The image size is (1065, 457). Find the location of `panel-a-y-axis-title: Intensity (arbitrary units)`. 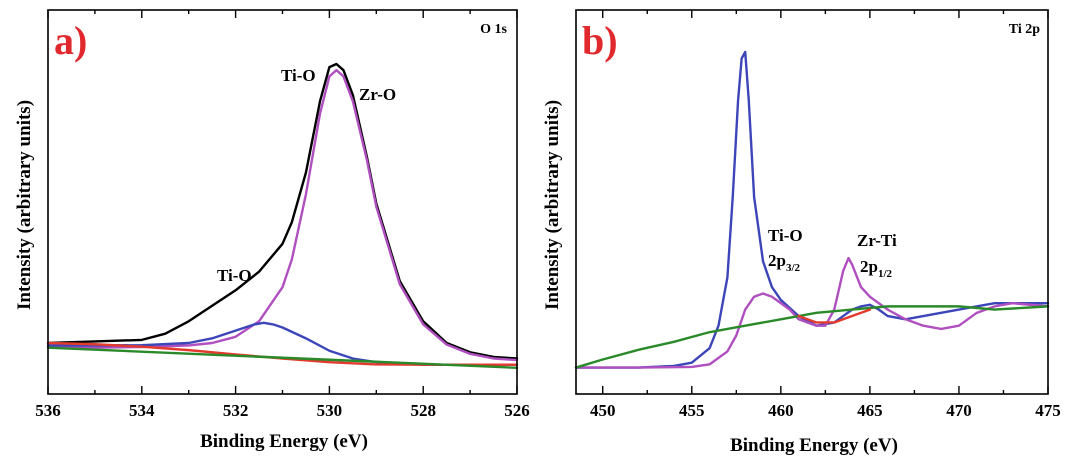

panel-a-y-axis-title: Intensity (arbitrary units) is located at coordinates (24, 205).